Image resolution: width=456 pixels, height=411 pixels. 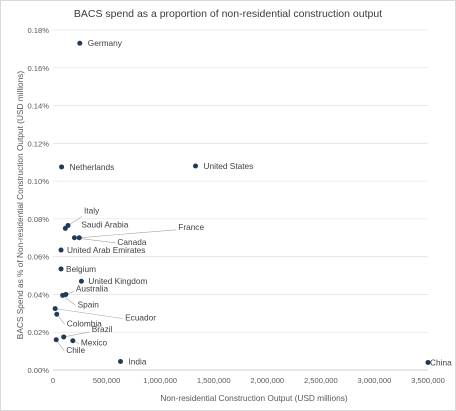 I want to click on data-label-united-arab-emirates: United Arab Emirates, so click(x=106, y=250).